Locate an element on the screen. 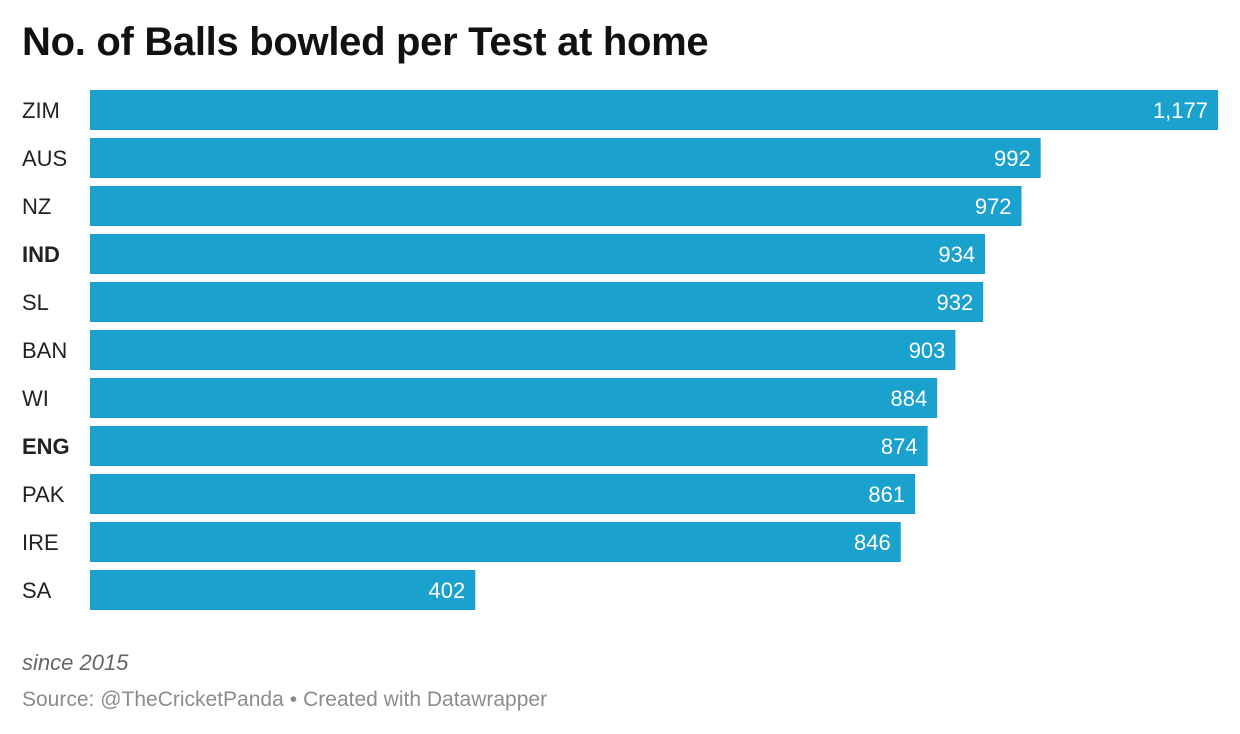 The image size is (1240, 734). category-label: ENG is located at coordinates (46, 446).